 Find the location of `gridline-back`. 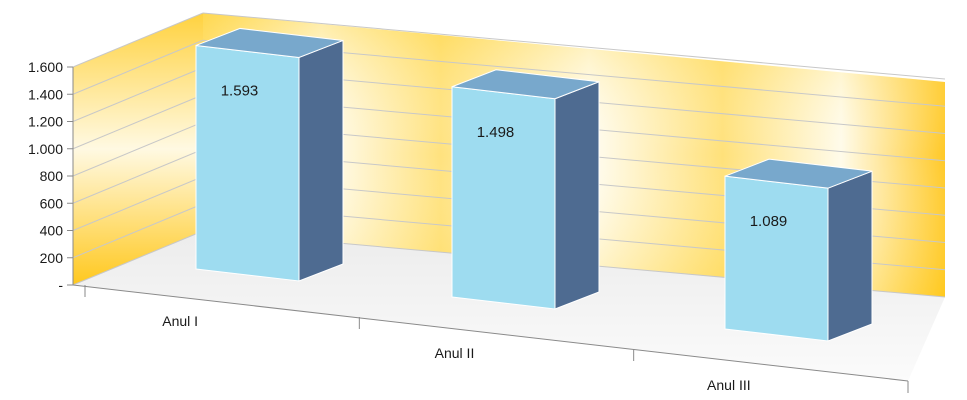

gridline-back is located at coordinates (574, 46).